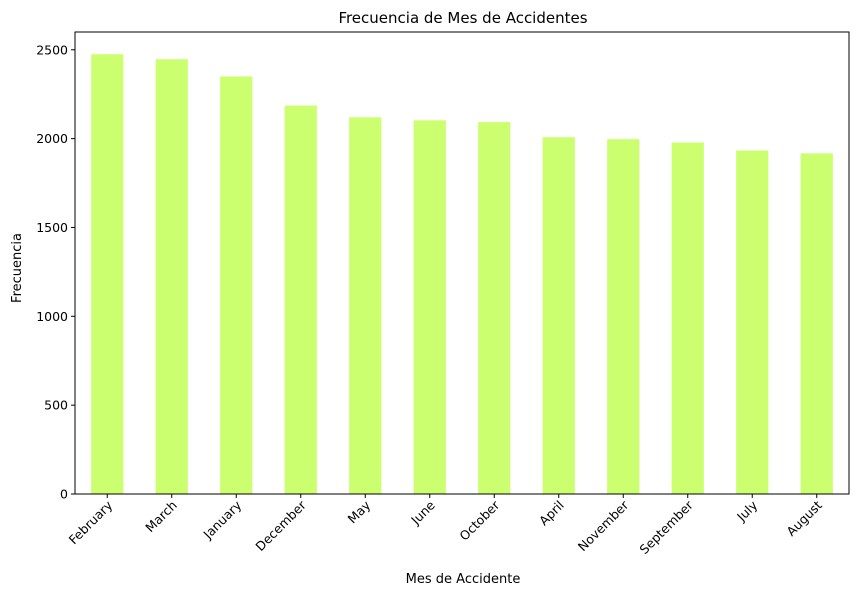 This screenshot has width=859, height=597. What do you see at coordinates (55, 272) in the screenshot?
I see `y-axis-ticks: 0 500 1000 1500 2000 2500` at bounding box center [55, 272].